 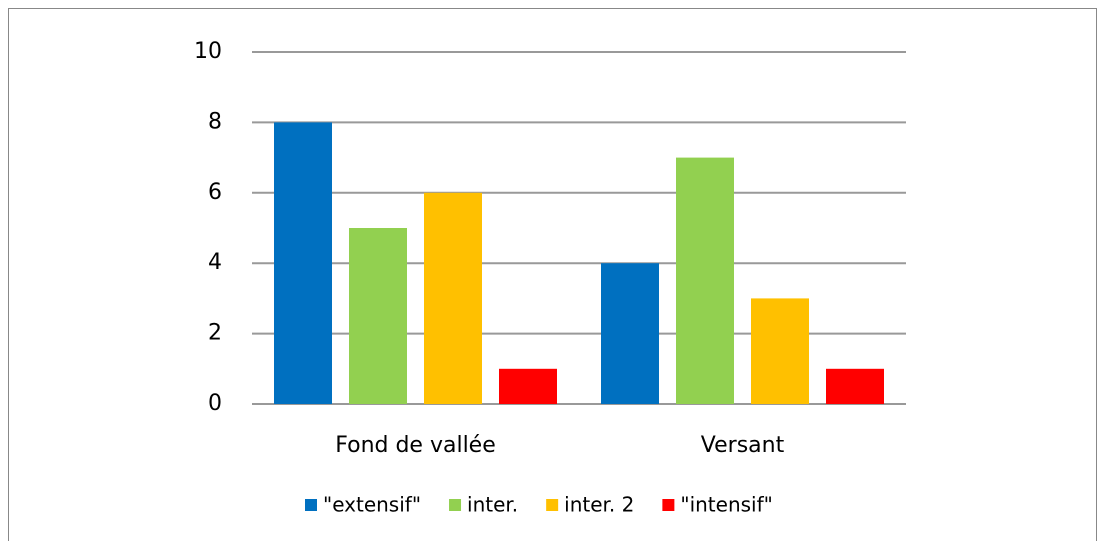 What do you see at coordinates (372, 505) in the screenshot?
I see `legend-label: "extensif"` at bounding box center [372, 505].